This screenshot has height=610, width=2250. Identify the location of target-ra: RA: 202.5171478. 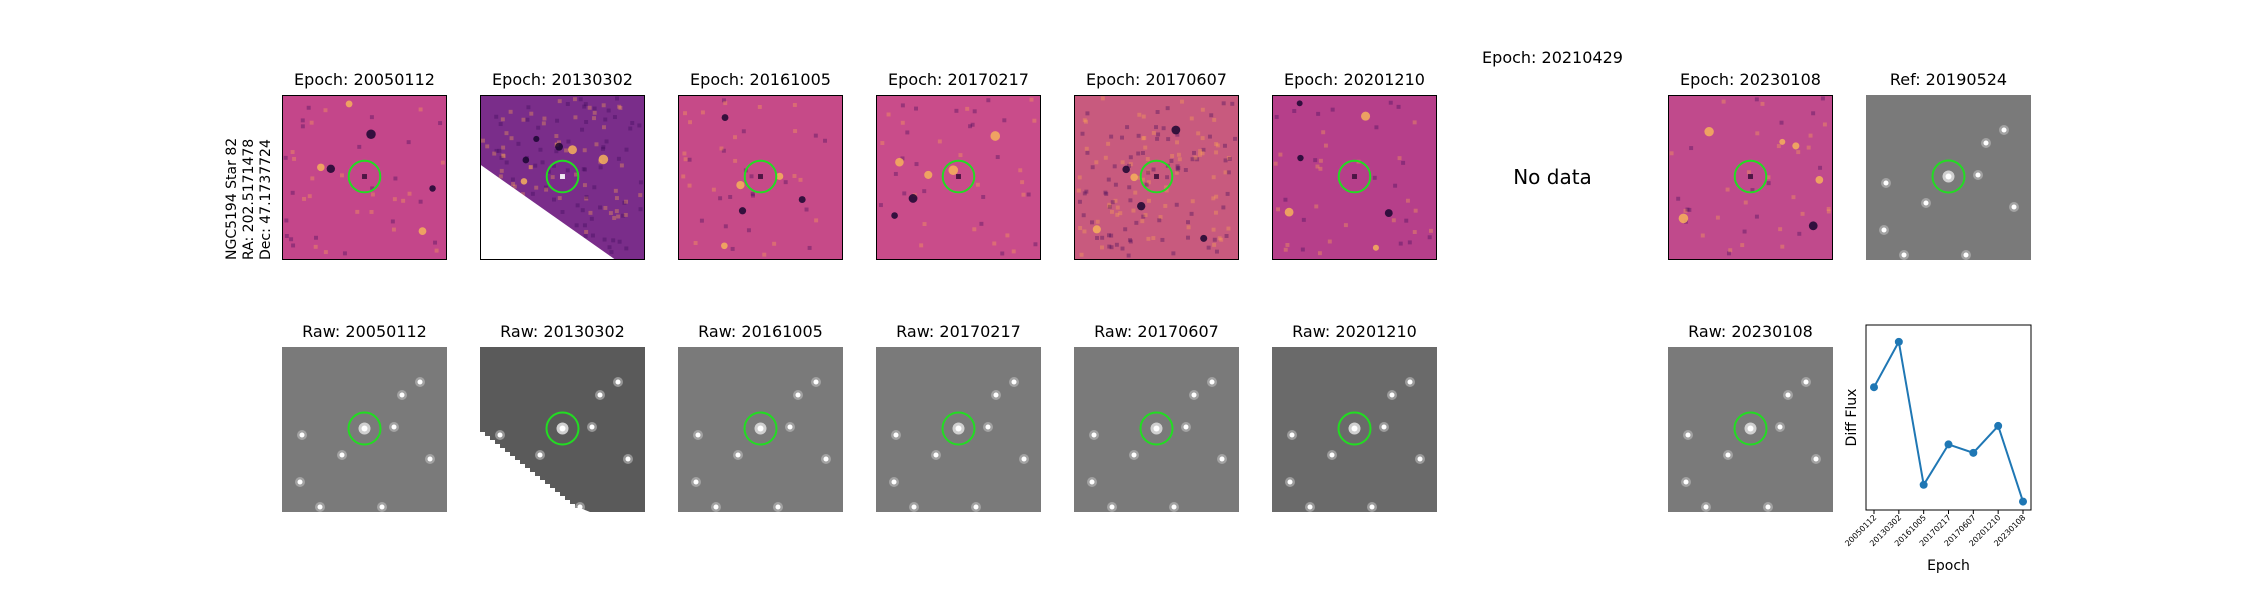
(249, 199).